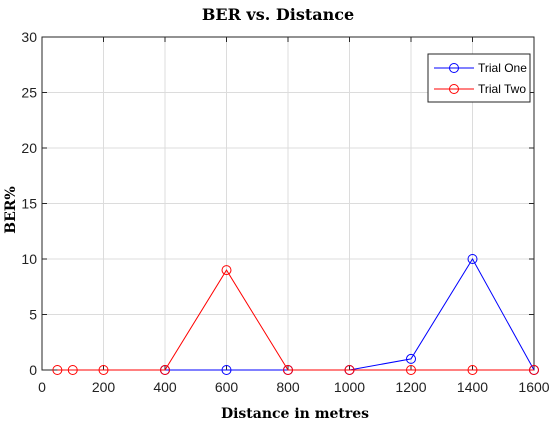 The image size is (550, 426). I want to click on y-tick-label: 25, so click(29, 93).